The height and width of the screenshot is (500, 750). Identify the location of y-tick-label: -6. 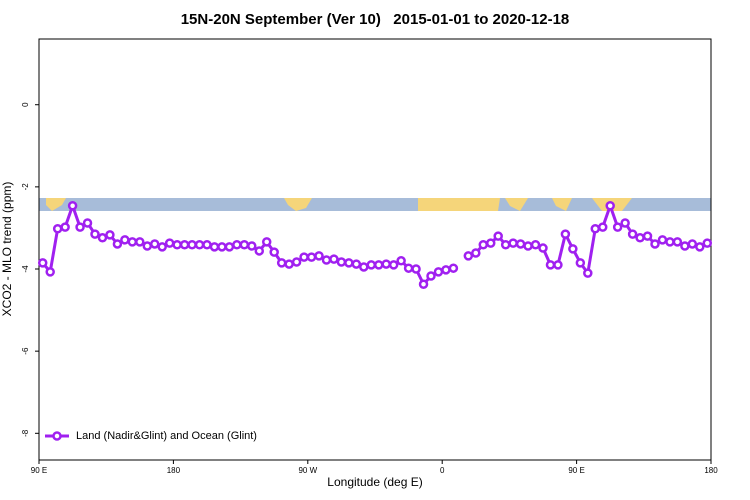
(25, 351).